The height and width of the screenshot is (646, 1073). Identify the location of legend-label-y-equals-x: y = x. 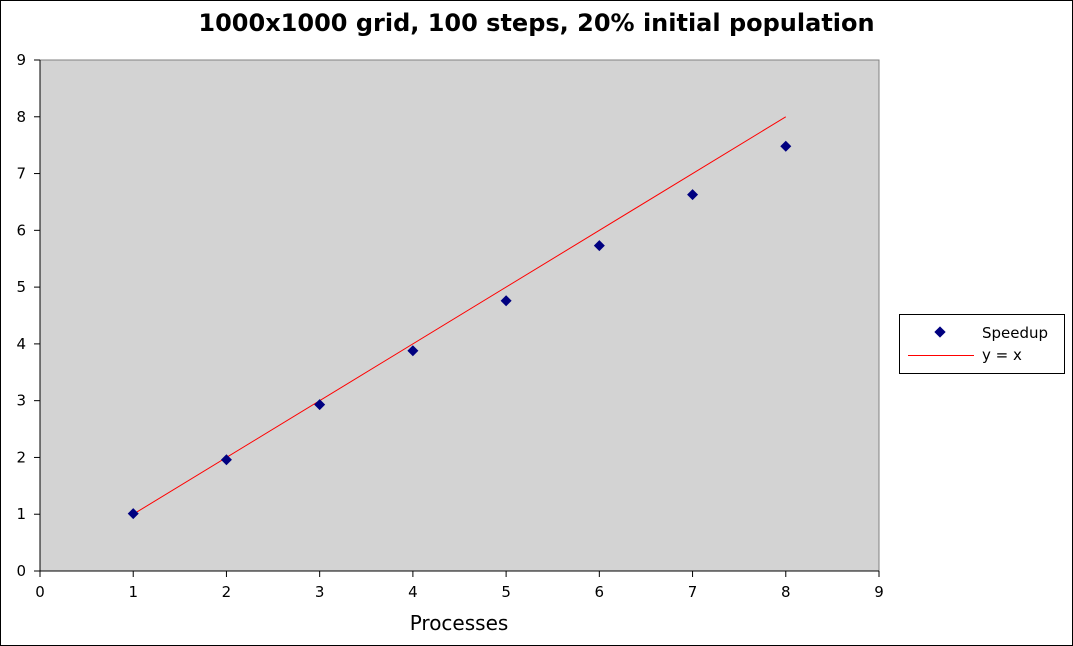
(1002, 355).